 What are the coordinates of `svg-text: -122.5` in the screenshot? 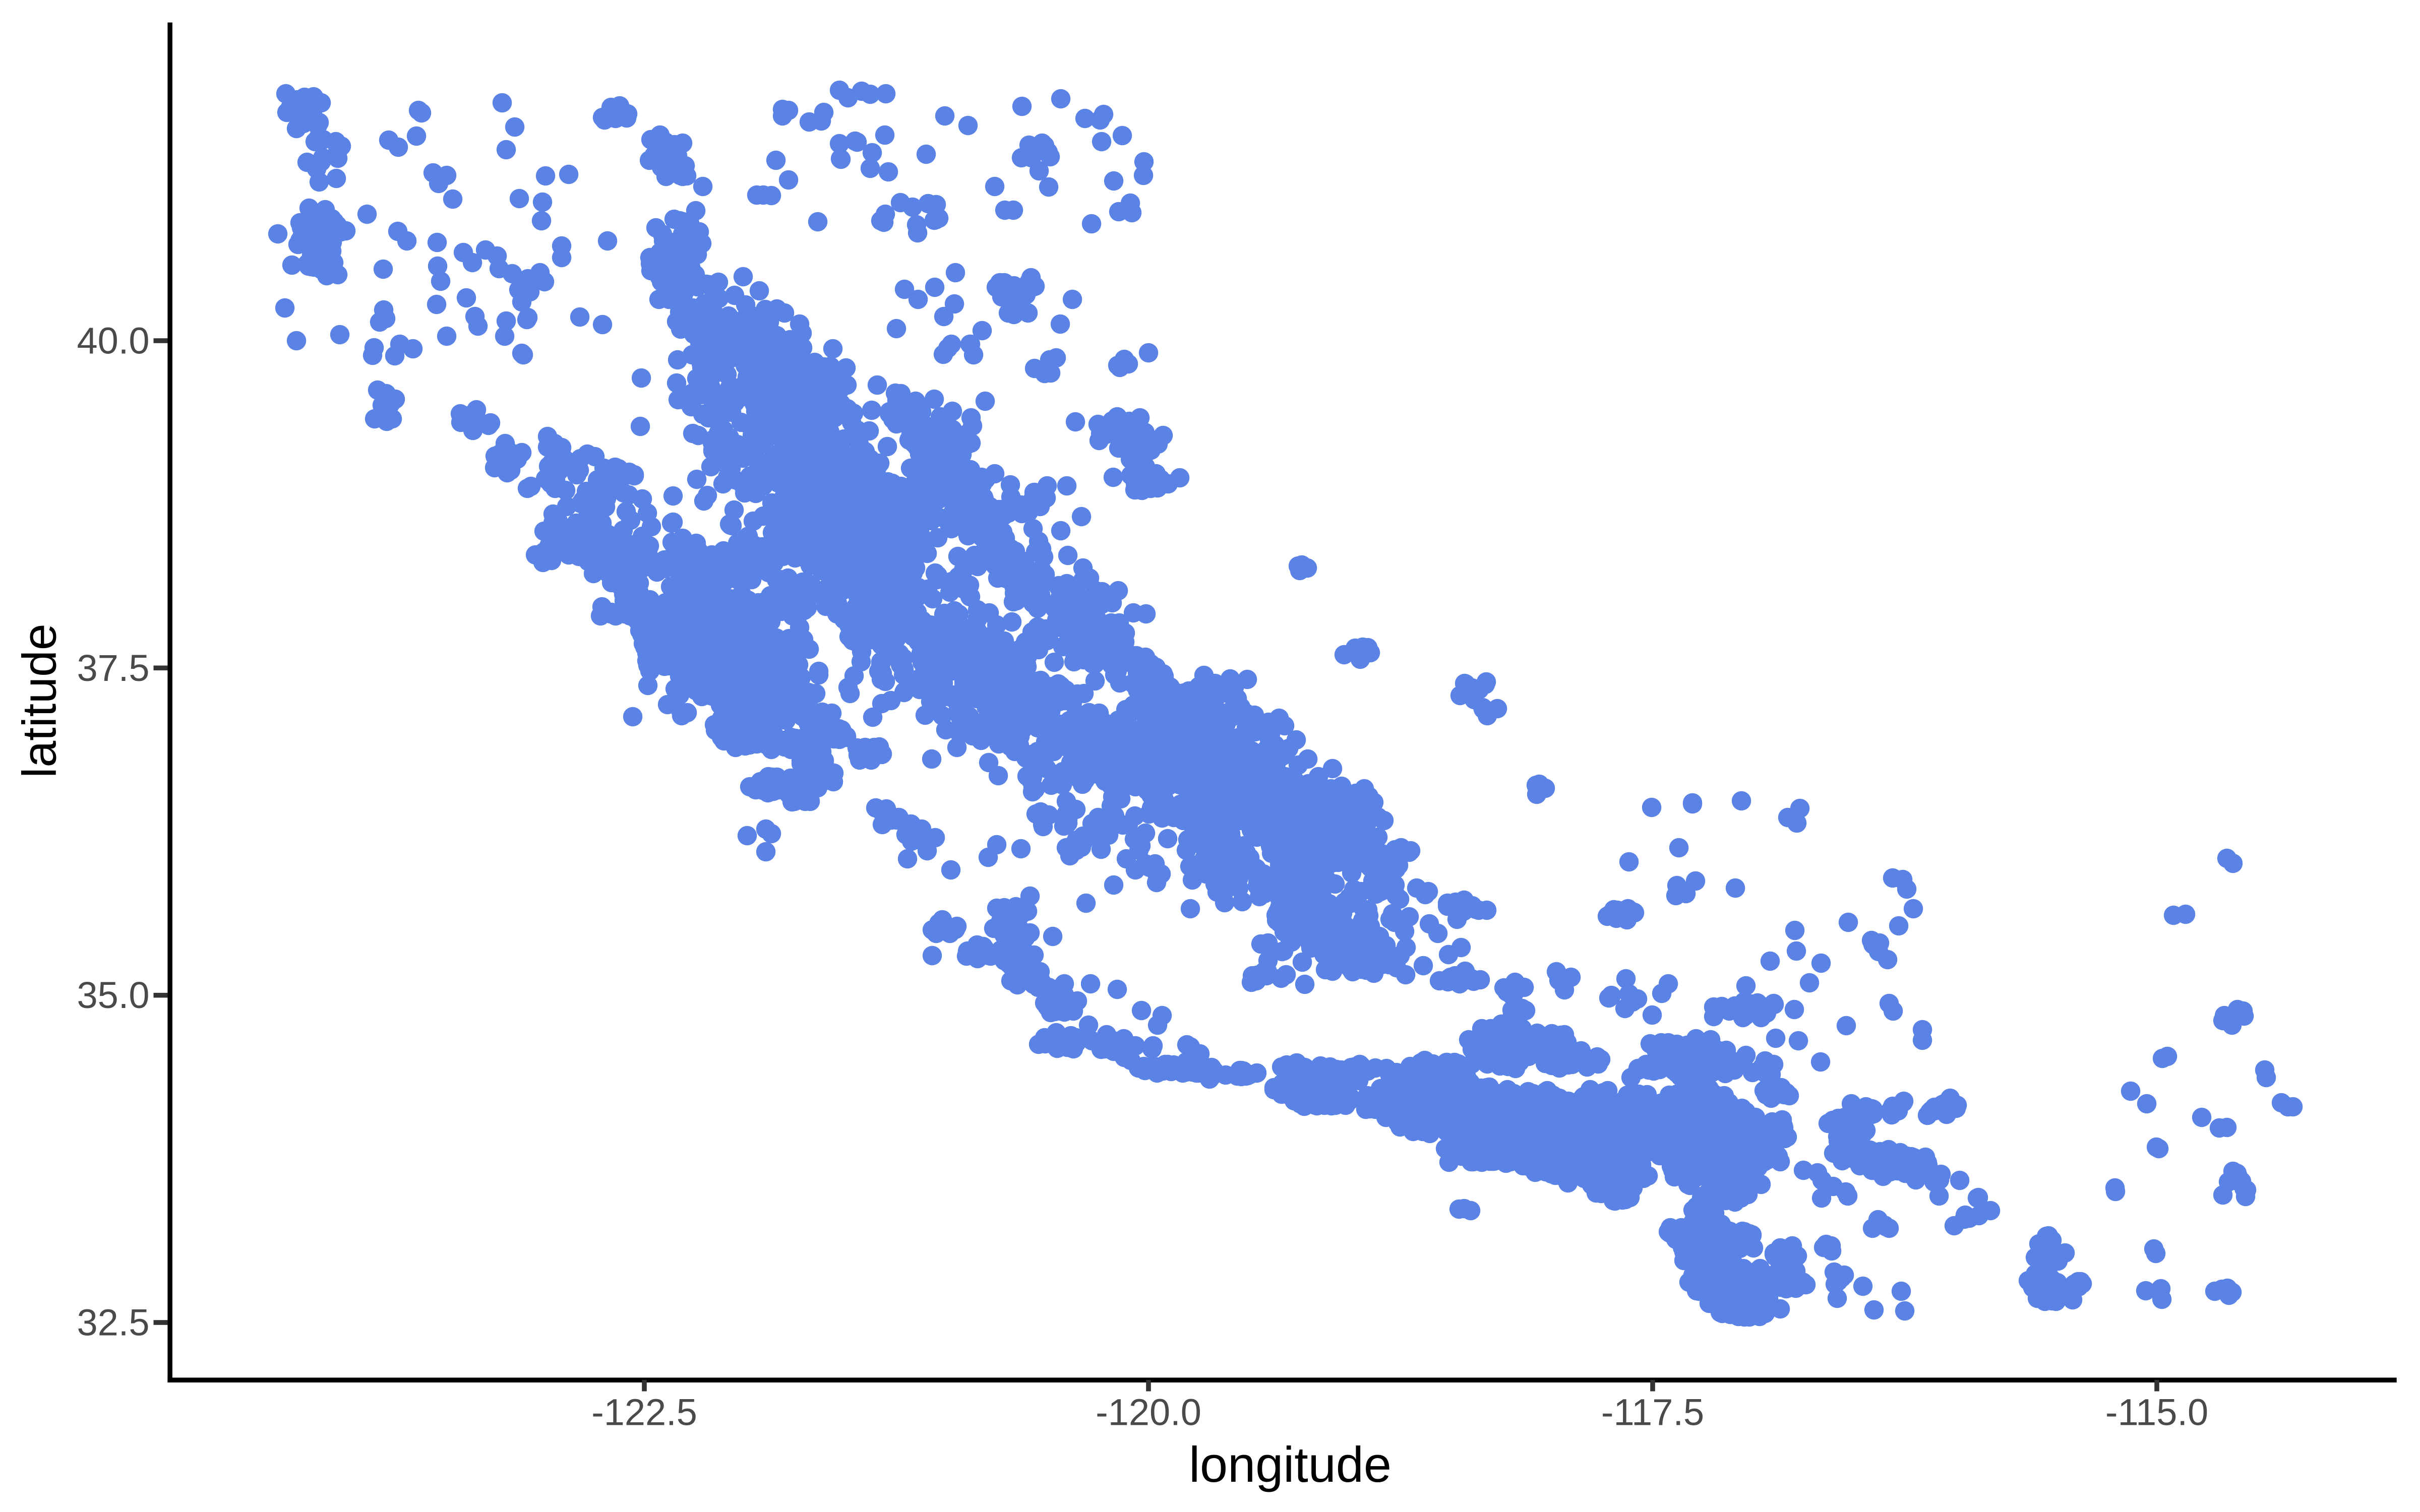 It's located at (644, 1412).